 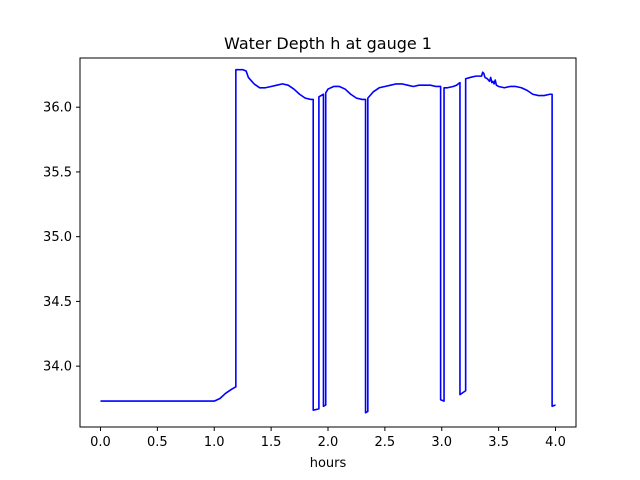 I want to click on x-tick-label: 4.0, so click(x=555, y=442).